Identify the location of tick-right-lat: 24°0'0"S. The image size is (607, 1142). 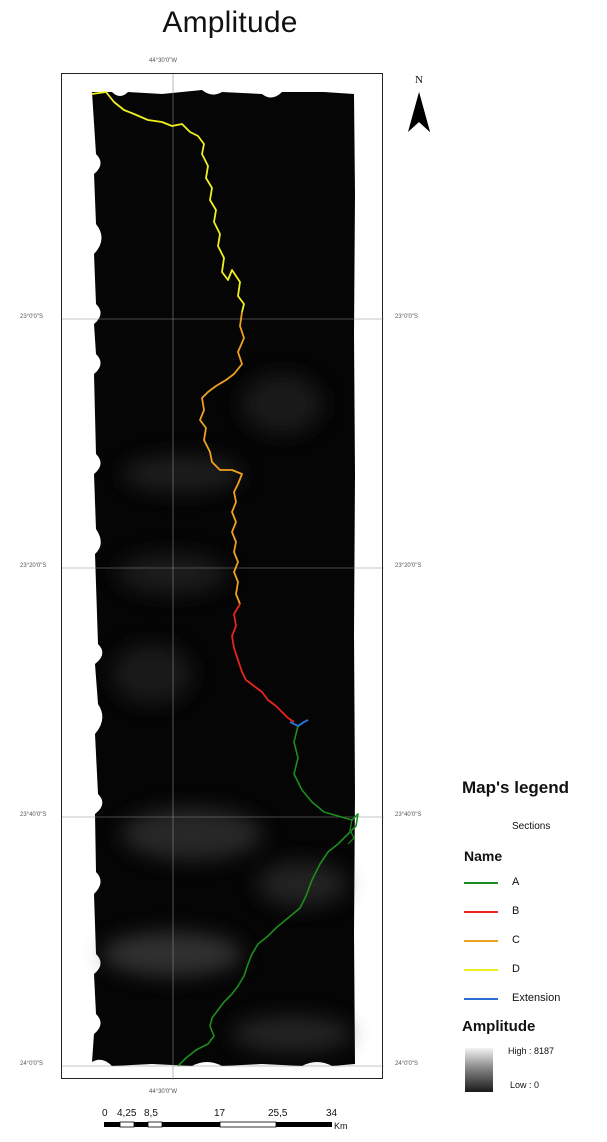
(407, 1064).